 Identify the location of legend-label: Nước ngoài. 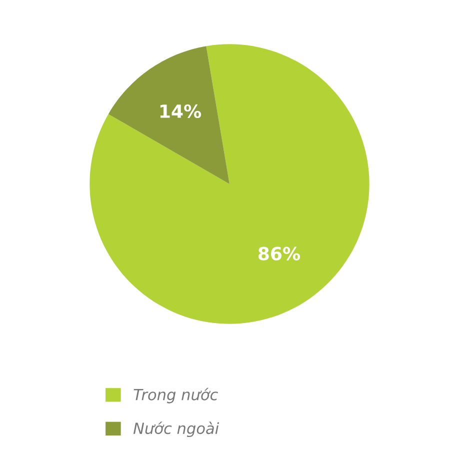
(176, 430).